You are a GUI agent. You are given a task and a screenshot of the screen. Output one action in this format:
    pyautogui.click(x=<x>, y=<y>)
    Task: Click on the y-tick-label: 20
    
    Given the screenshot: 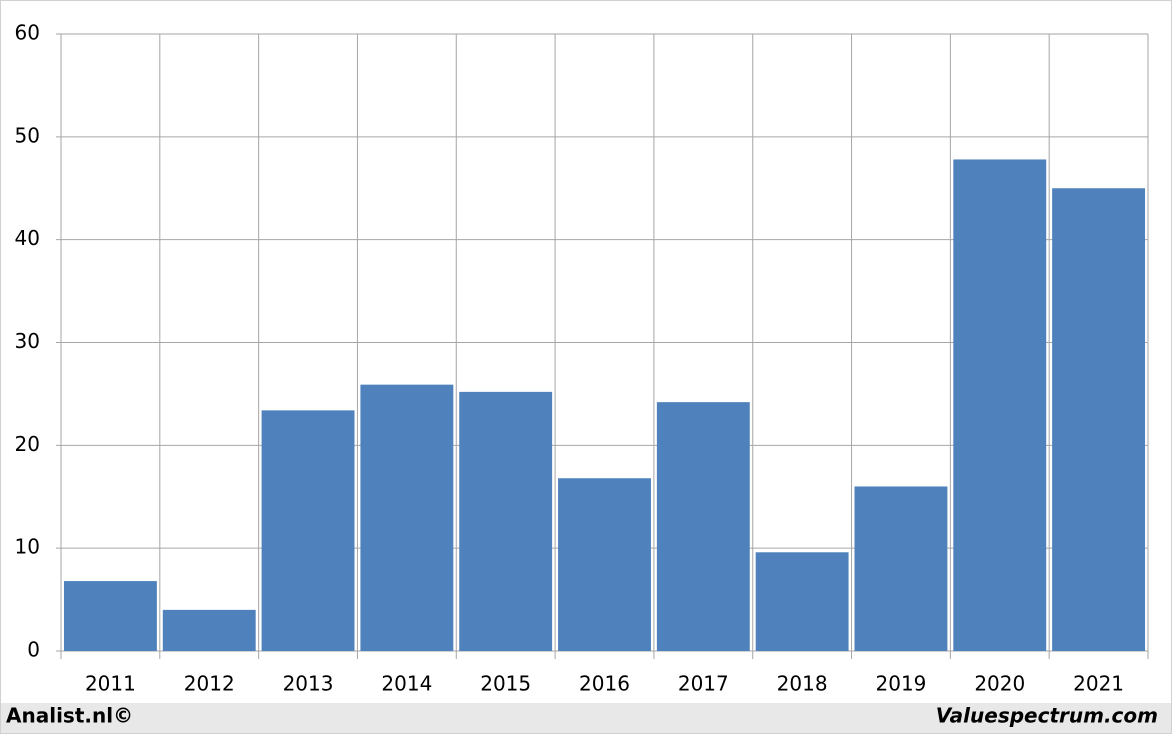 What is the action you would take?
    pyautogui.click(x=27, y=444)
    